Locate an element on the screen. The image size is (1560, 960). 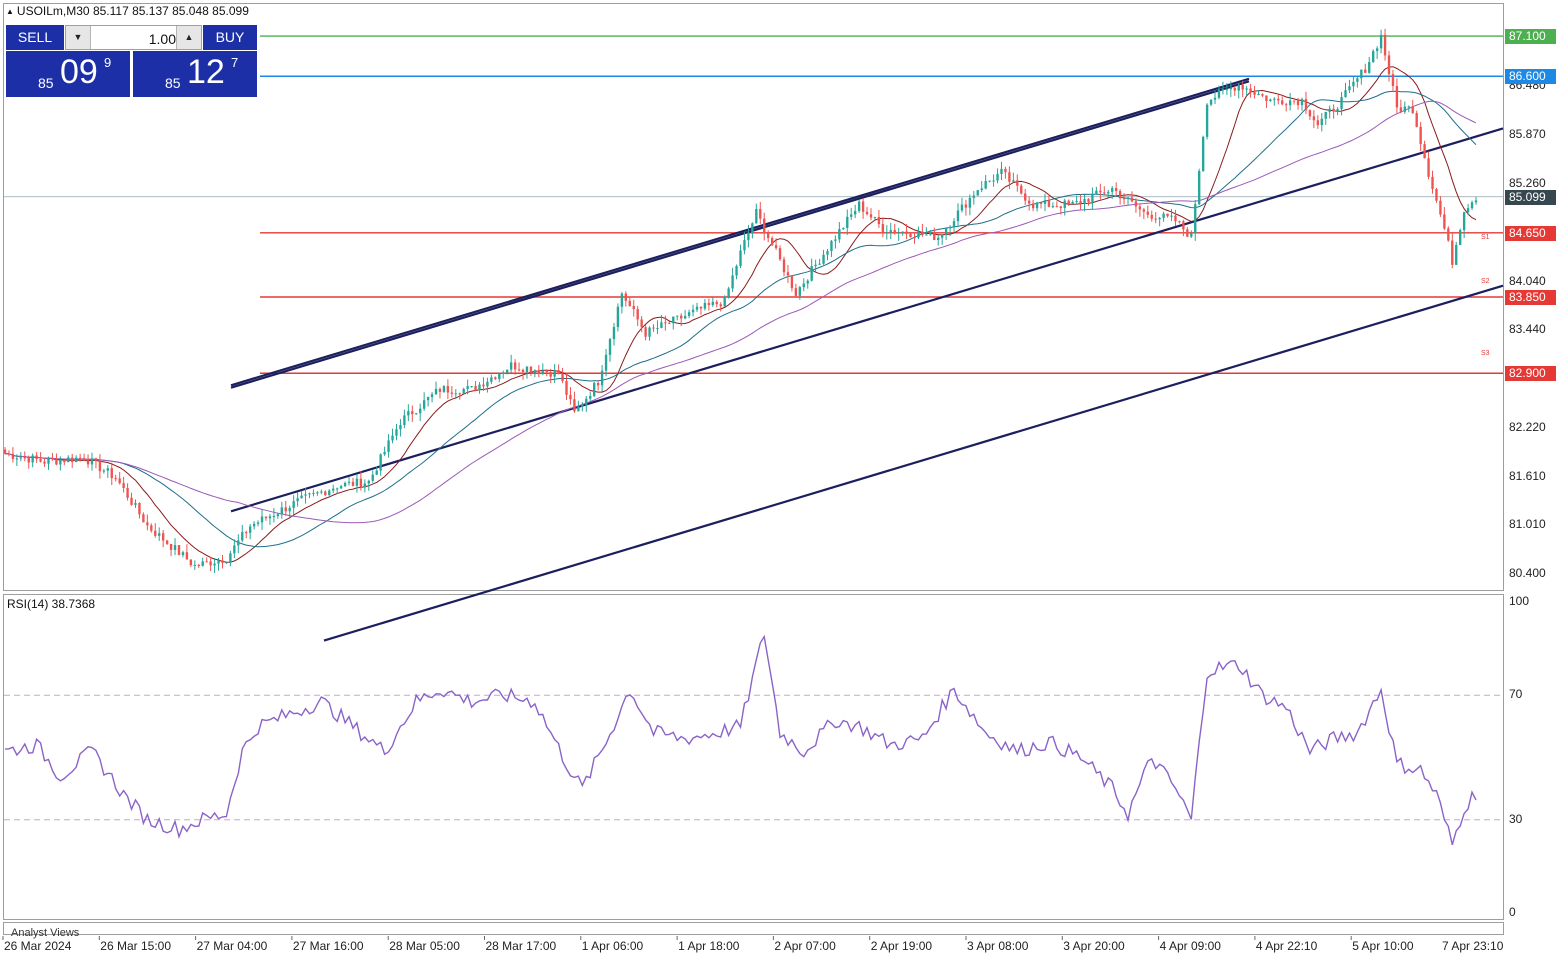
buy-price-display: 85 12 7 is located at coordinates (195, 74).